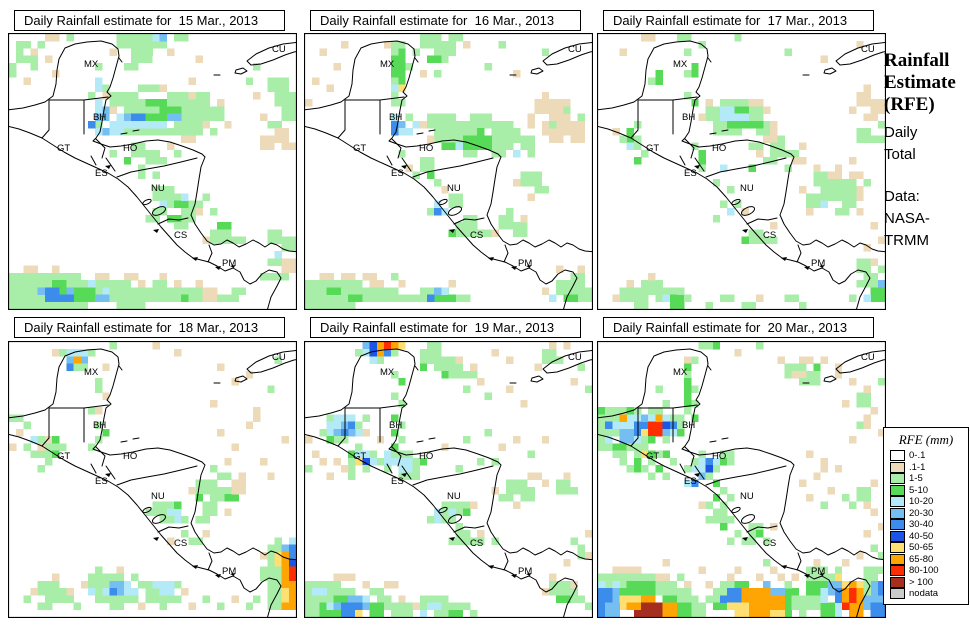 The width and height of the screenshot is (970, 635). What do you see at coordinates (926, 479) in the screenshot?
I see `legend-entry-1-5: 1-5` at bounding box center [926, 479].